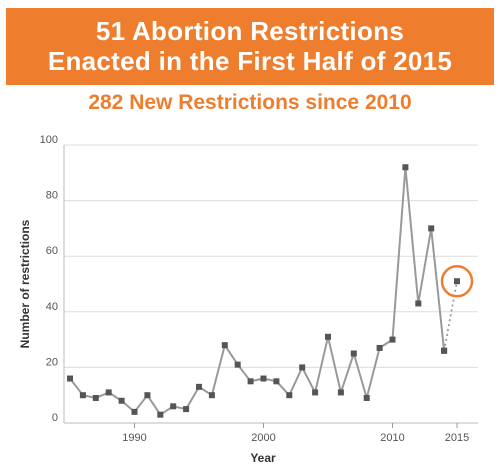 Image resolution: width=500 pixels, height=469 pixels. What do you see at coordinates (160, 414) in the screenshot?
I see `data-point-1992` at bounding box center [160, 414].